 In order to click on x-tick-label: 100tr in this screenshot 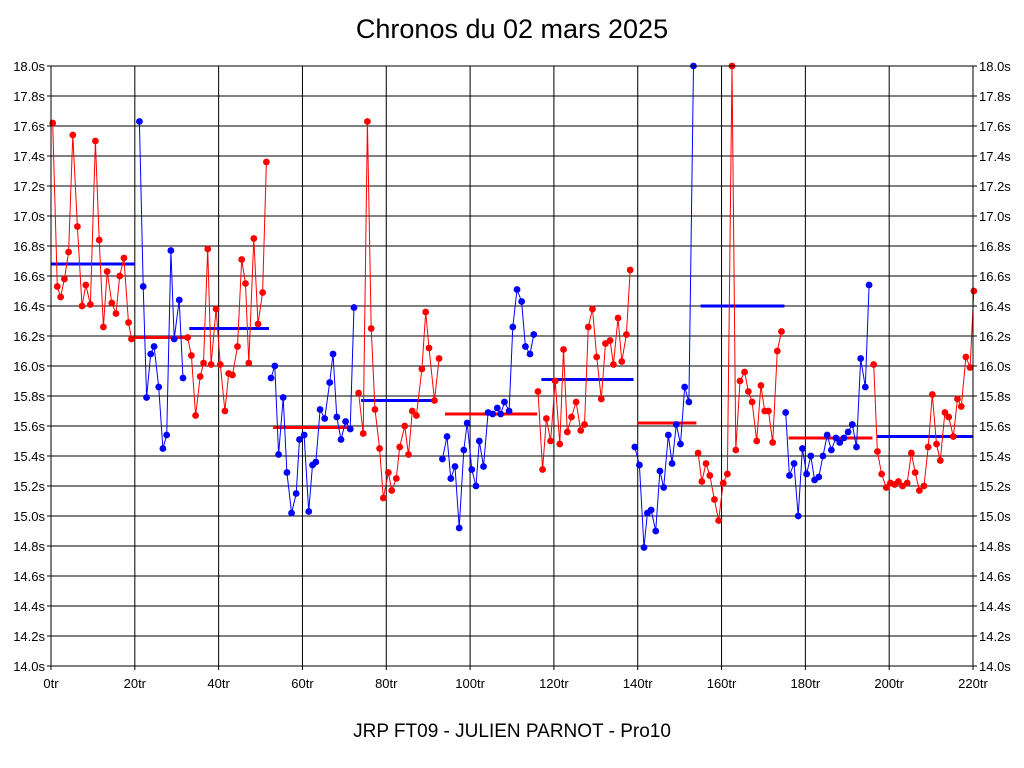, I will do `click(470, 683)`.